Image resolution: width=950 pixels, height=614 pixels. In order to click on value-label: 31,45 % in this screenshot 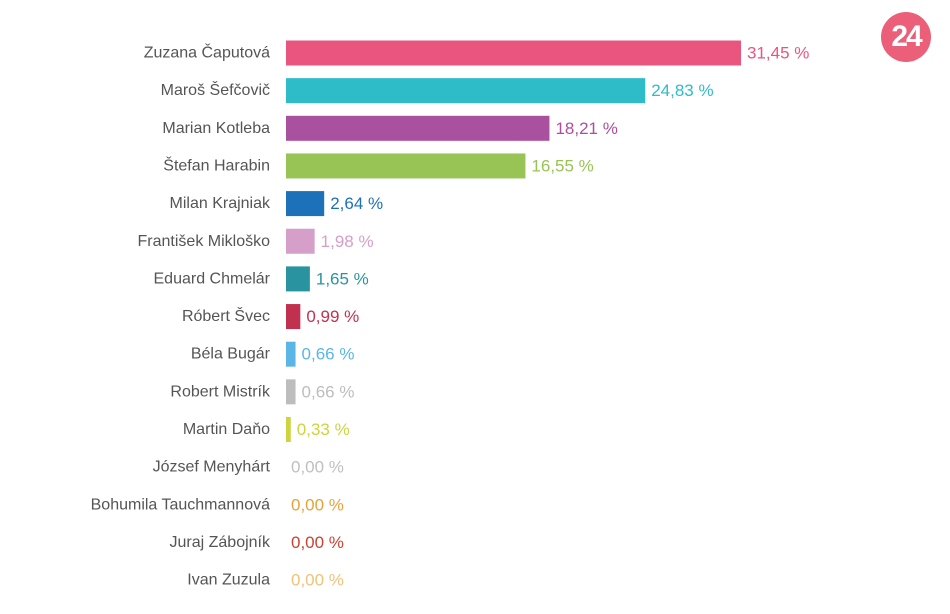, I will do `click(778, 53)`.